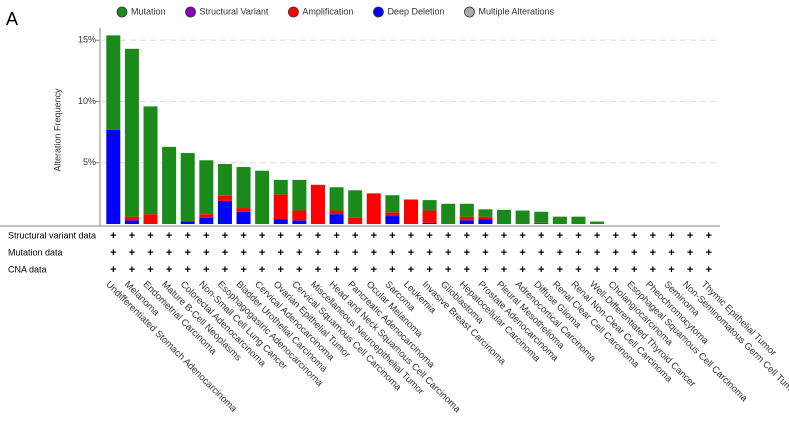 This screenshot has height=421, width=789. I want to click on panel-label: A, so click(12, 19).